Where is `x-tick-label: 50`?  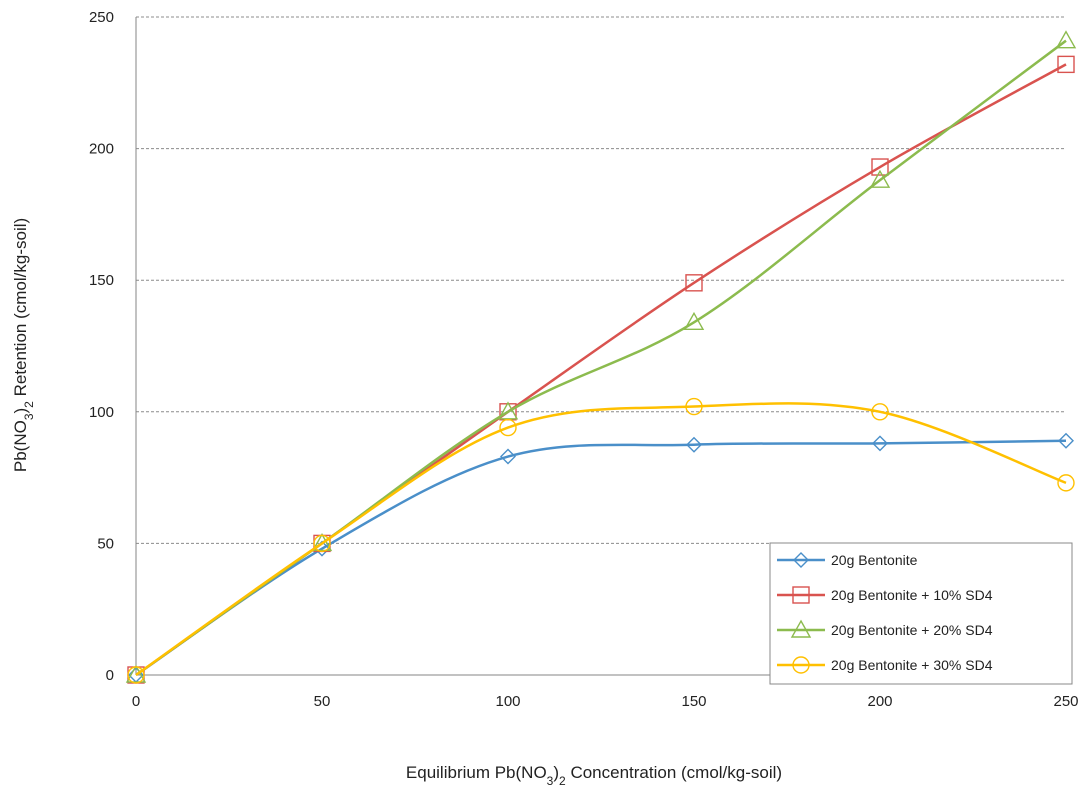
x-tick-label: 50 is located at coordinates (322, 701).